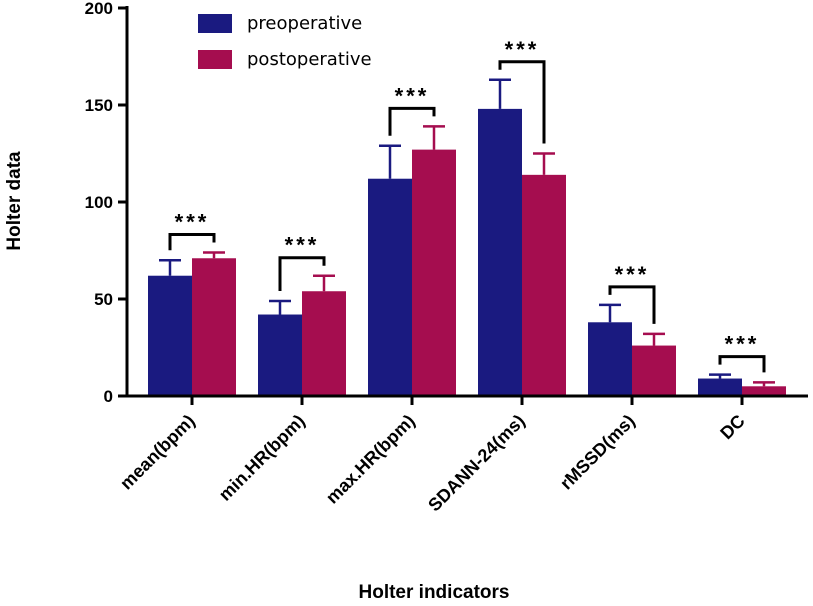  I want to click on y-tick-label: 200, so click(99, 9).